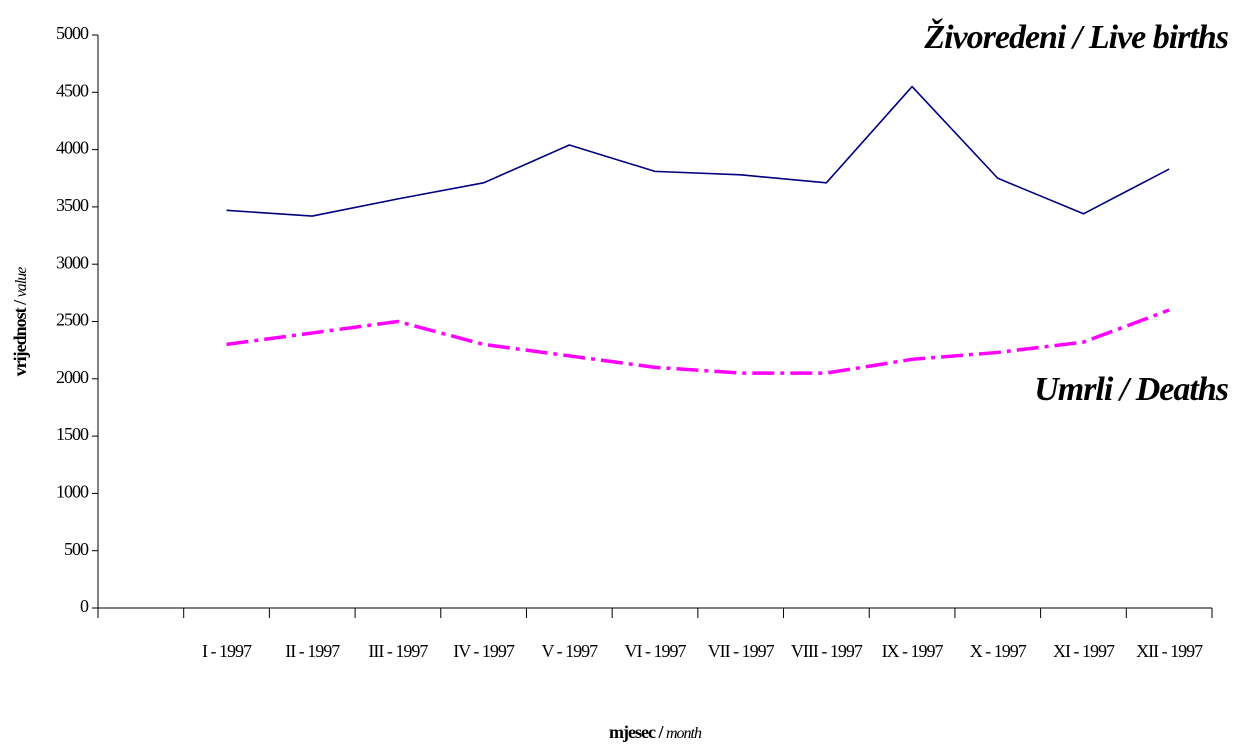 The image size is (1234, 747). What do you see at coordinates (826, 651) in the screenshot?
I see `x-tick-label: VIII - 1997` at bounding box center [826, 651].